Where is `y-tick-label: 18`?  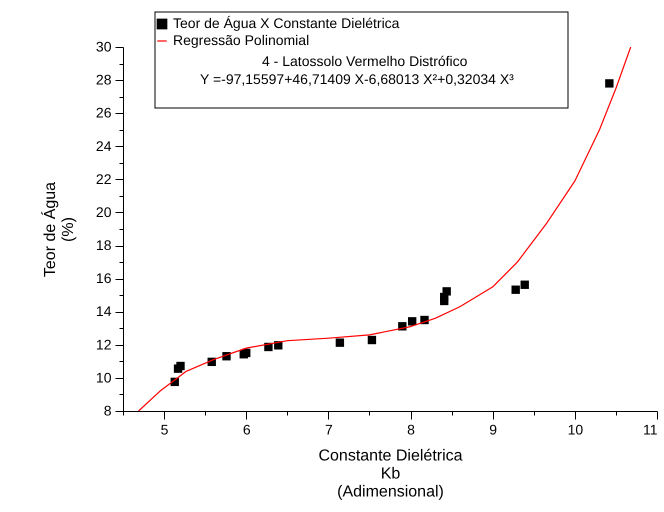 y-tick-label: 18 is located at coordinates (104, 245).